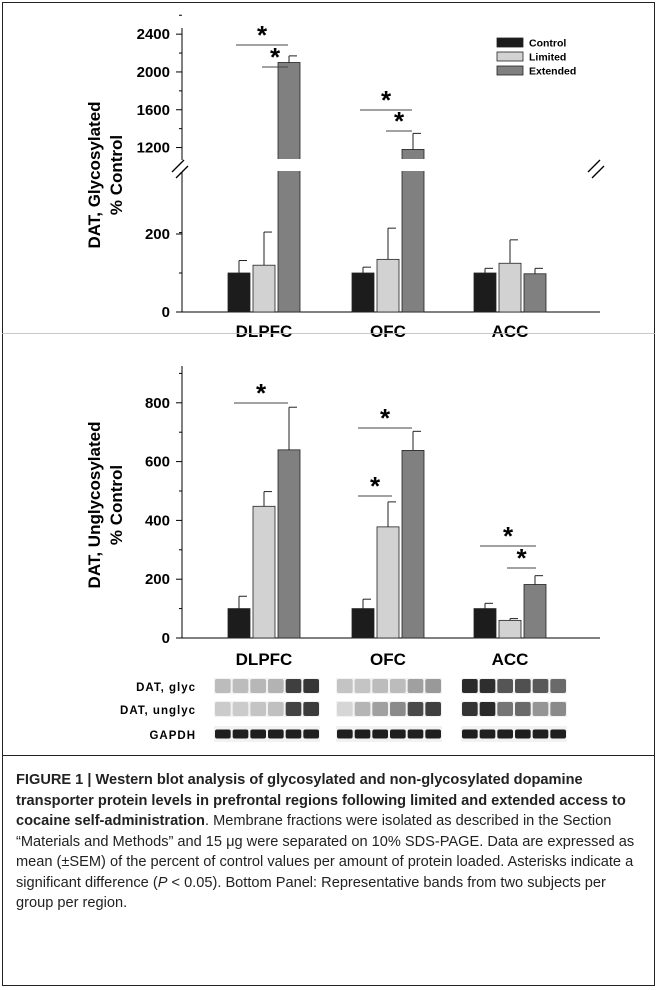 Image resolution: width=659 pixels, height=990 pixels. I want to click on panel-a-tick-label: 0, so click(166, 312).